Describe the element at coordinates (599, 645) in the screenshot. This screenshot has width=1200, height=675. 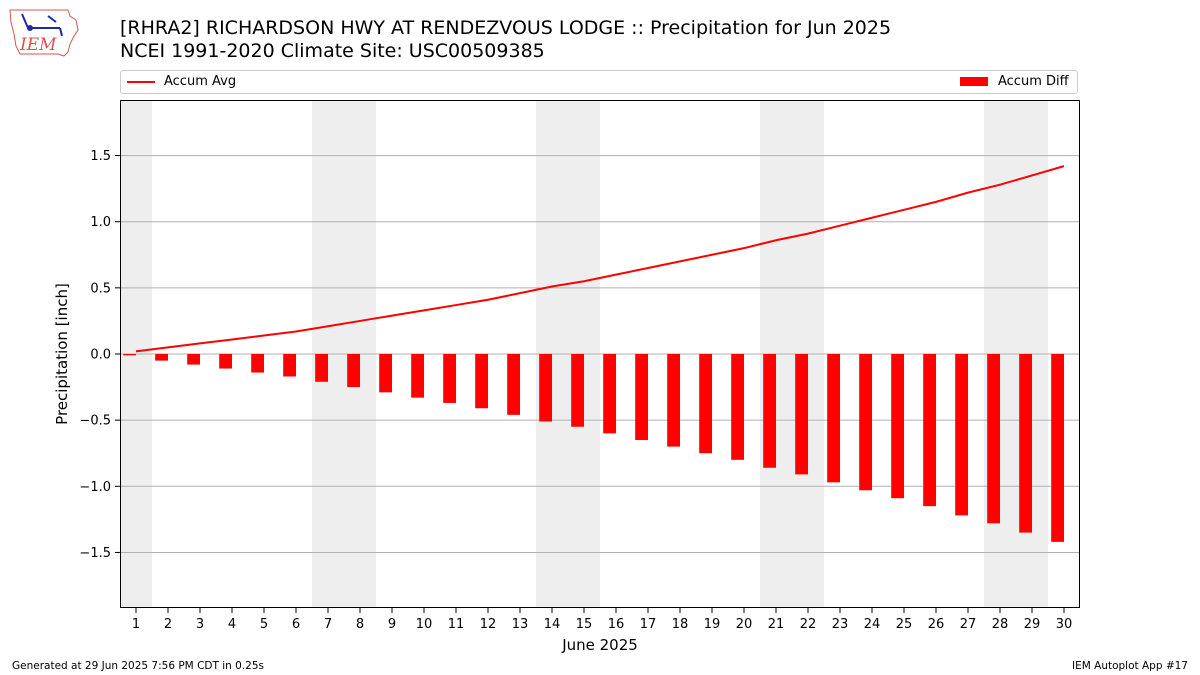
I see `x-axis-label: June 2025` at that location.